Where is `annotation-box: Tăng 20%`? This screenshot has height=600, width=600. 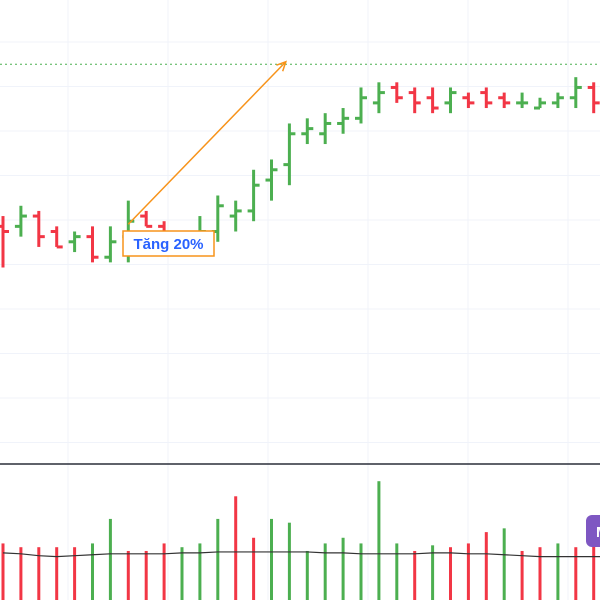 annotation-box: Tăng 20% is located at coordinates (168, 243).